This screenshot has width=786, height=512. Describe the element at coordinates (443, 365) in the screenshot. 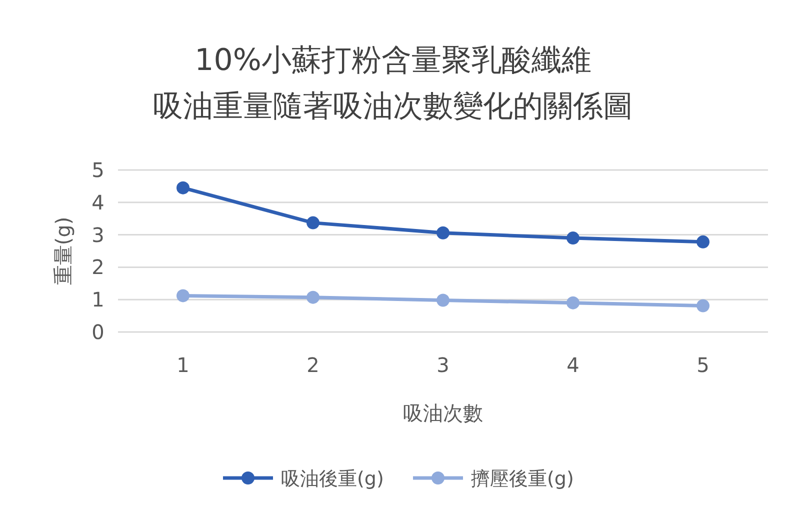

I see `x-tick-label: 3` at that location.